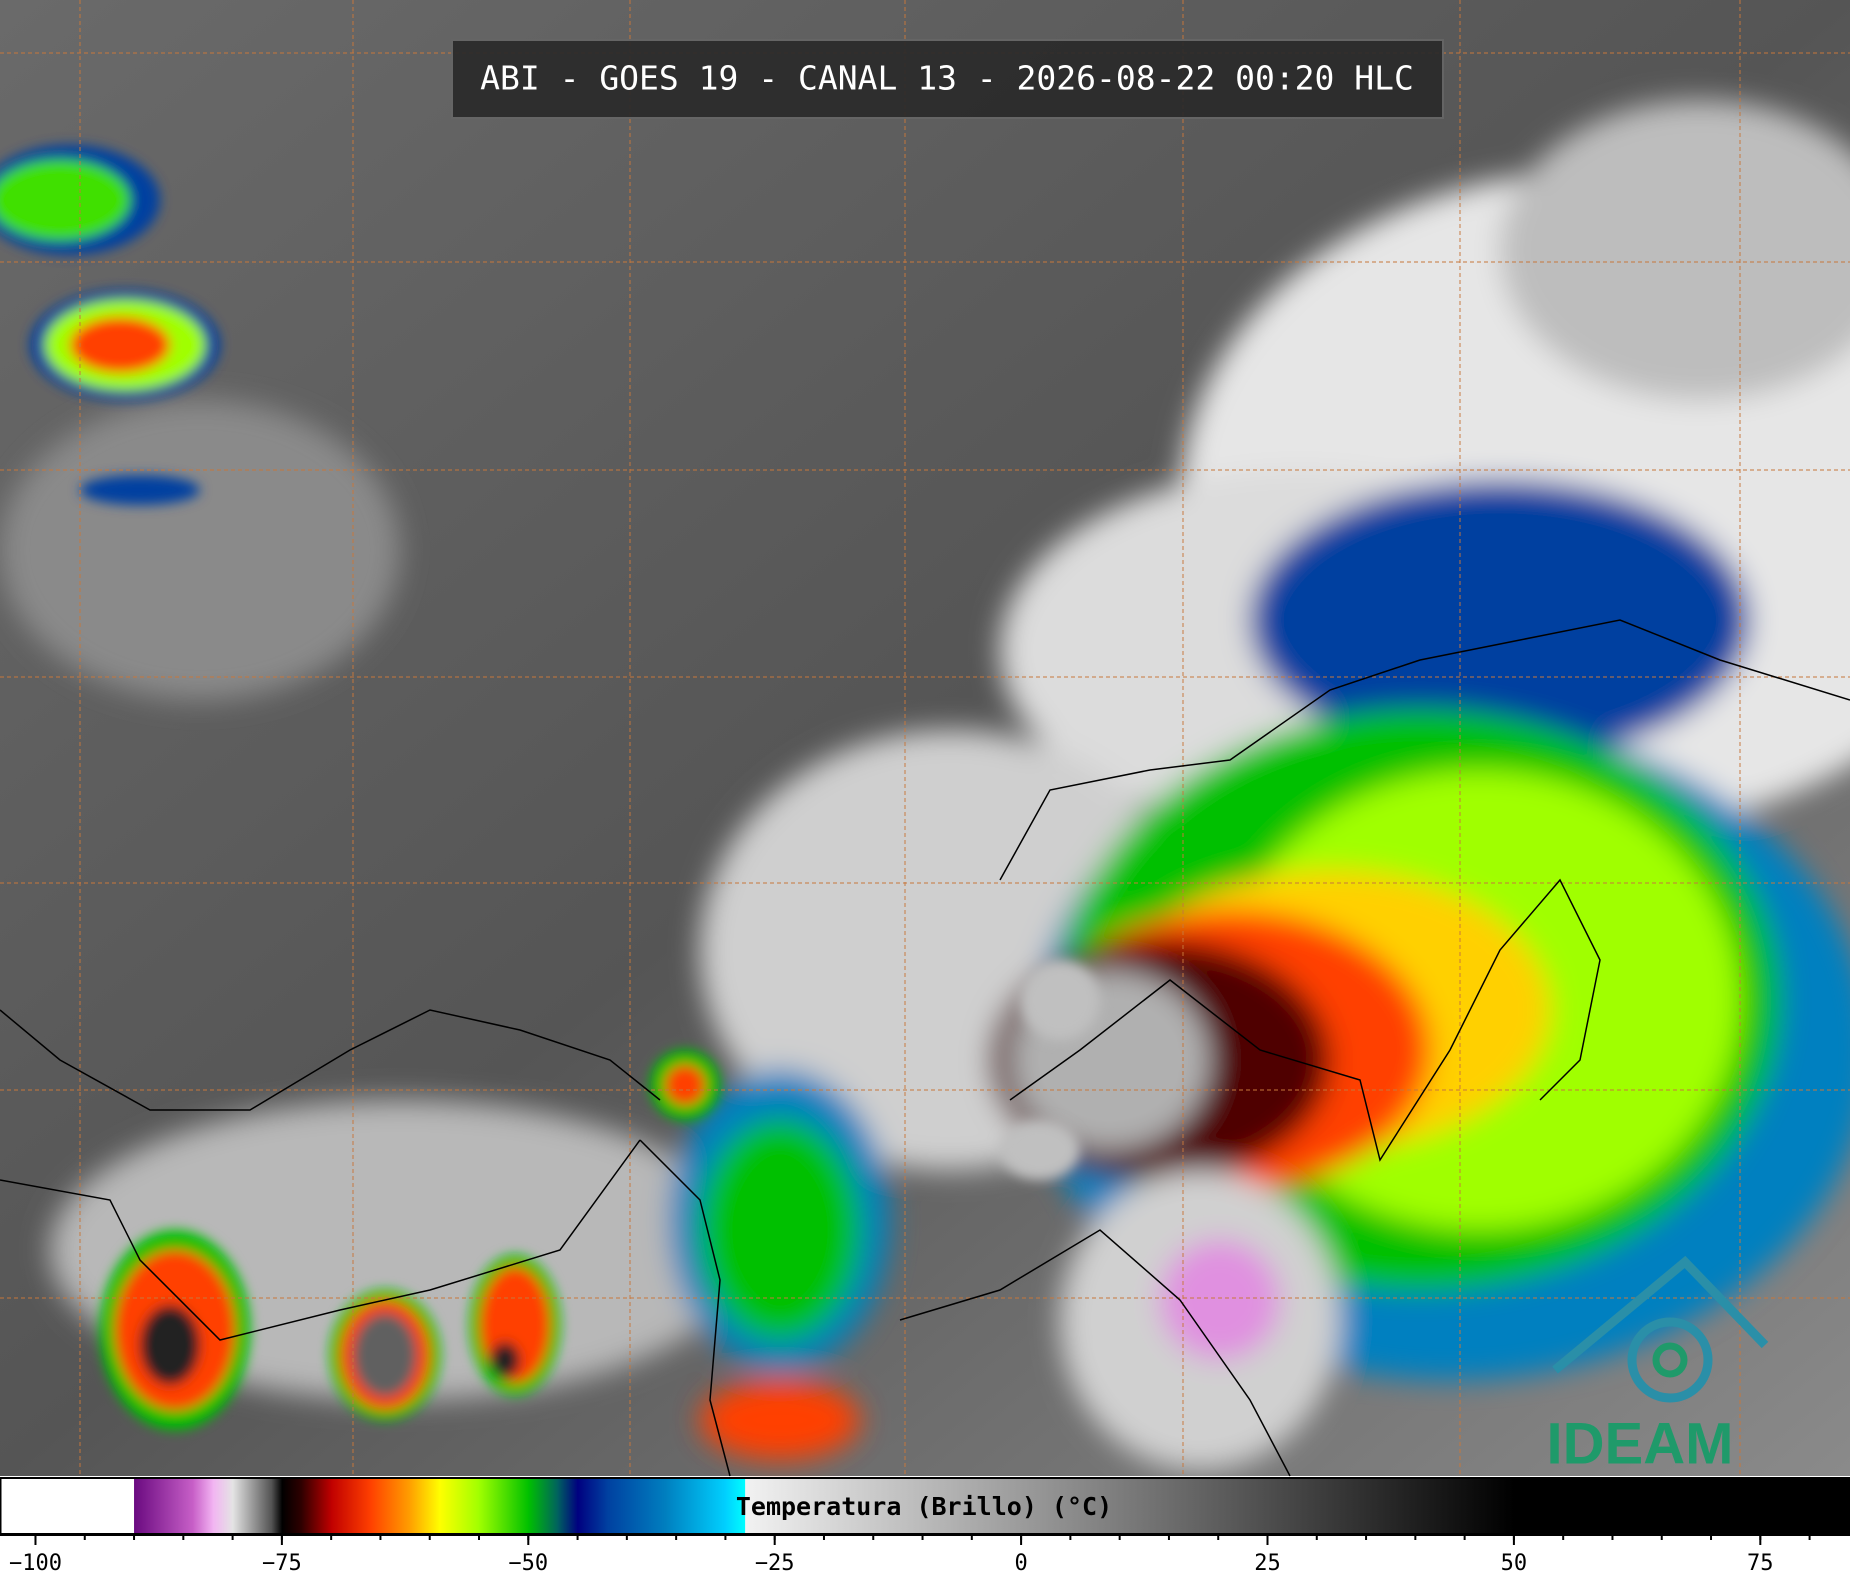  Describe the element at coordinates (35, 1563) in the screenshot. I see `tick-label: −100` at that location.